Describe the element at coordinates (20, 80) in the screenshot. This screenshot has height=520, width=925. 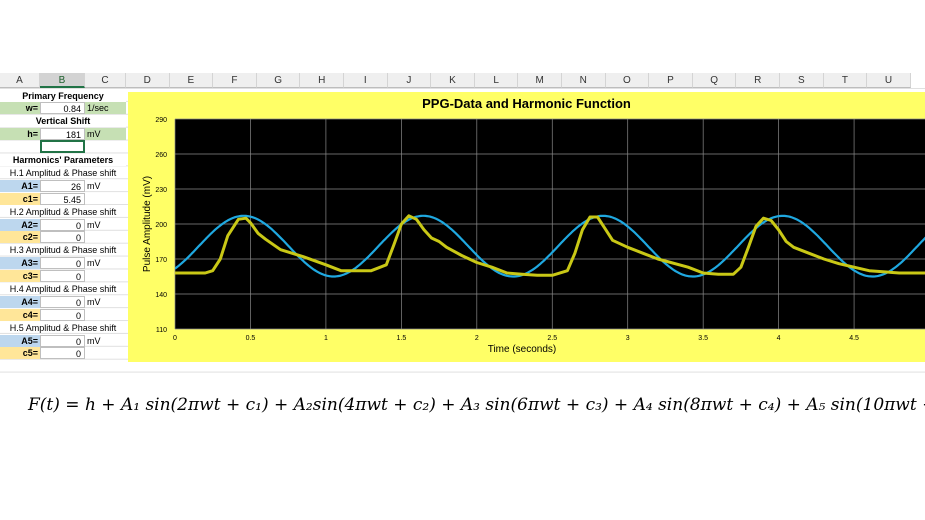
I see `column-header-a: A` at that location.